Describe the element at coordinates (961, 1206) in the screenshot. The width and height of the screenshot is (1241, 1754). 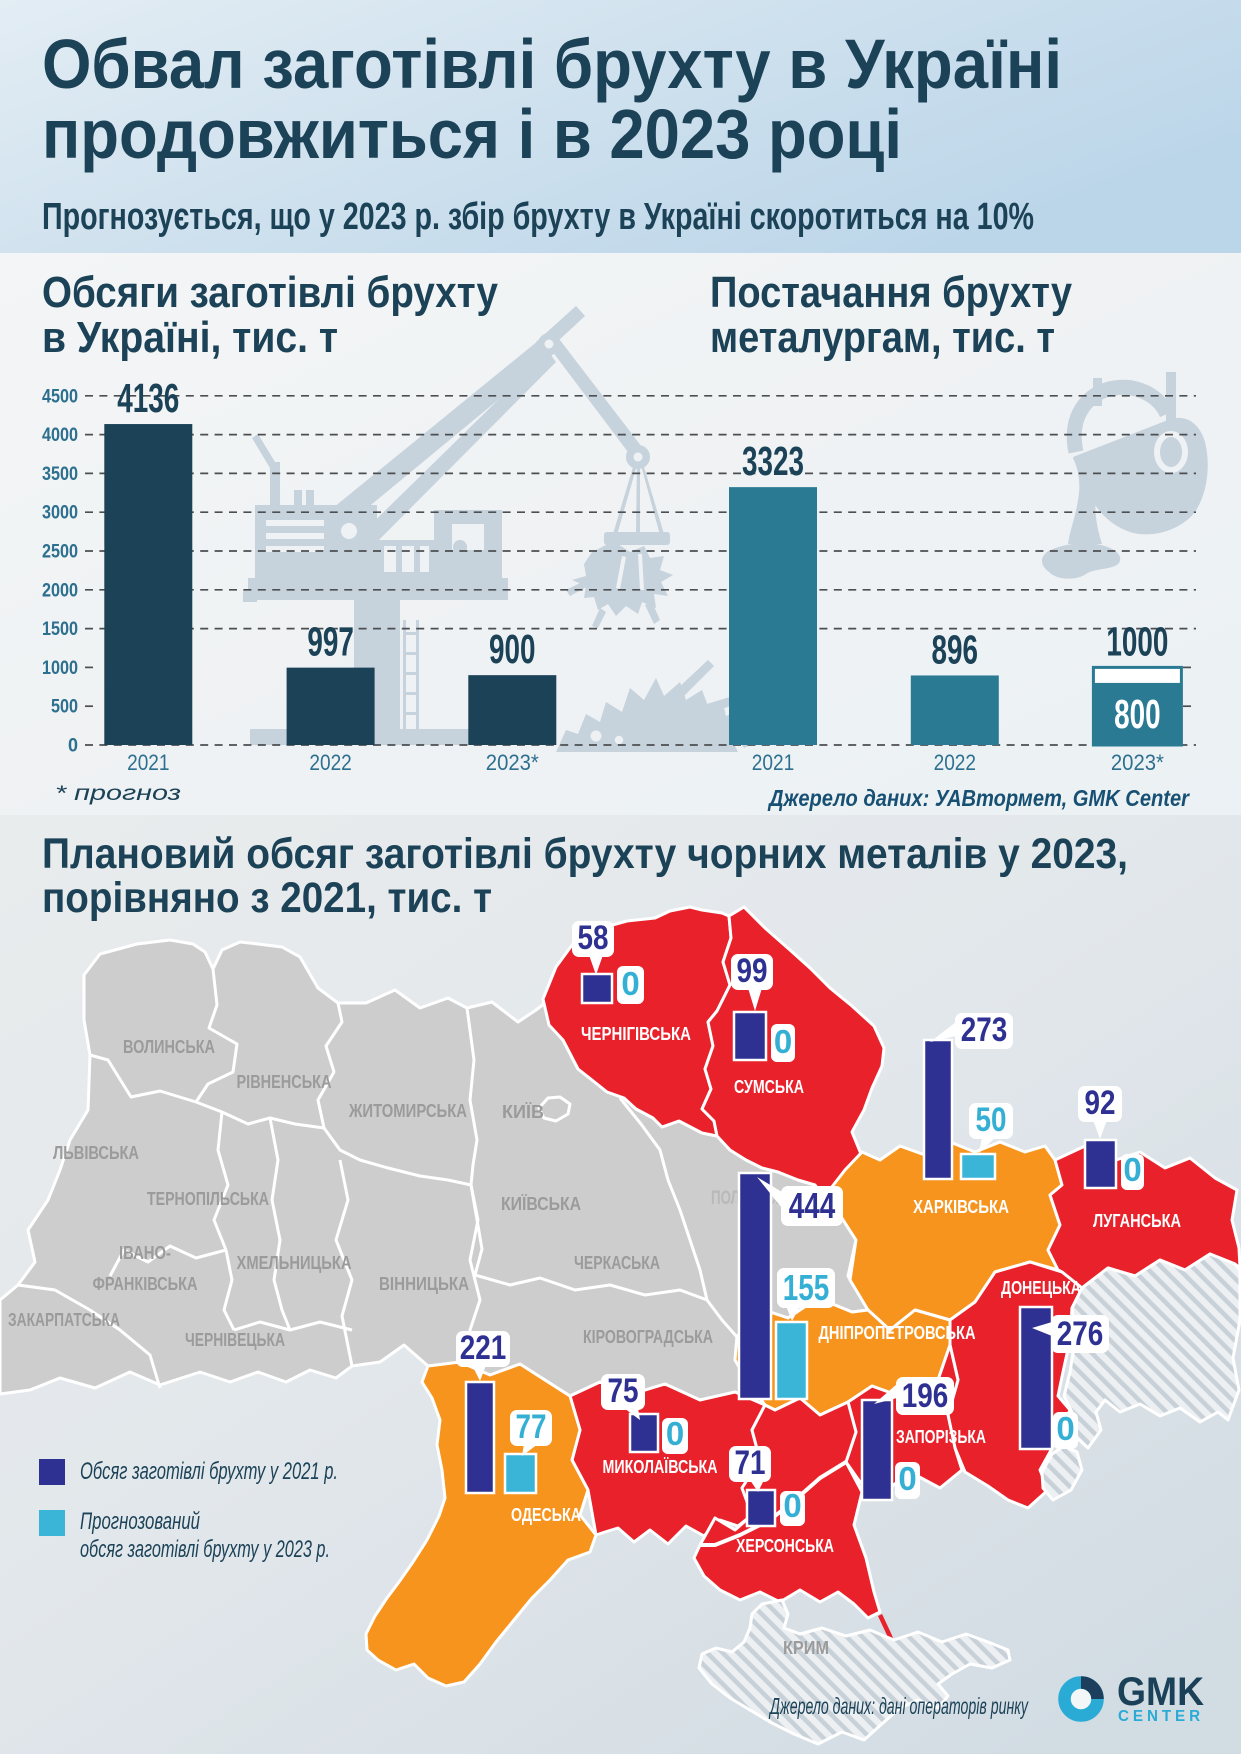
I see `svg-text: ХАРКІВСЬКА` at that location.